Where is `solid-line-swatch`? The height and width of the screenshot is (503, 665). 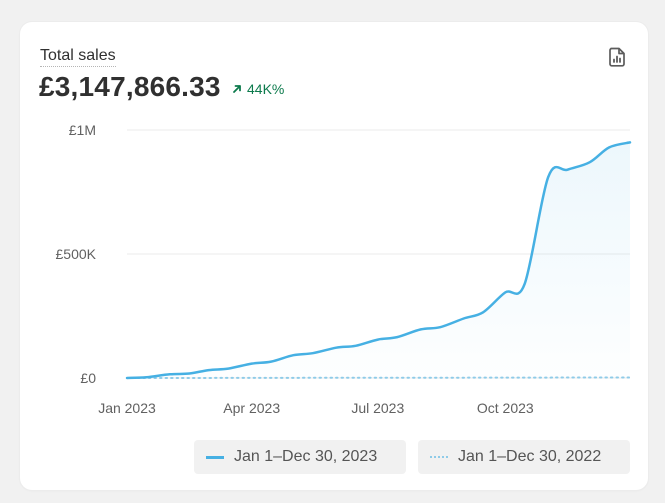 solid-line-swatch is located at coordinates (215, 457).